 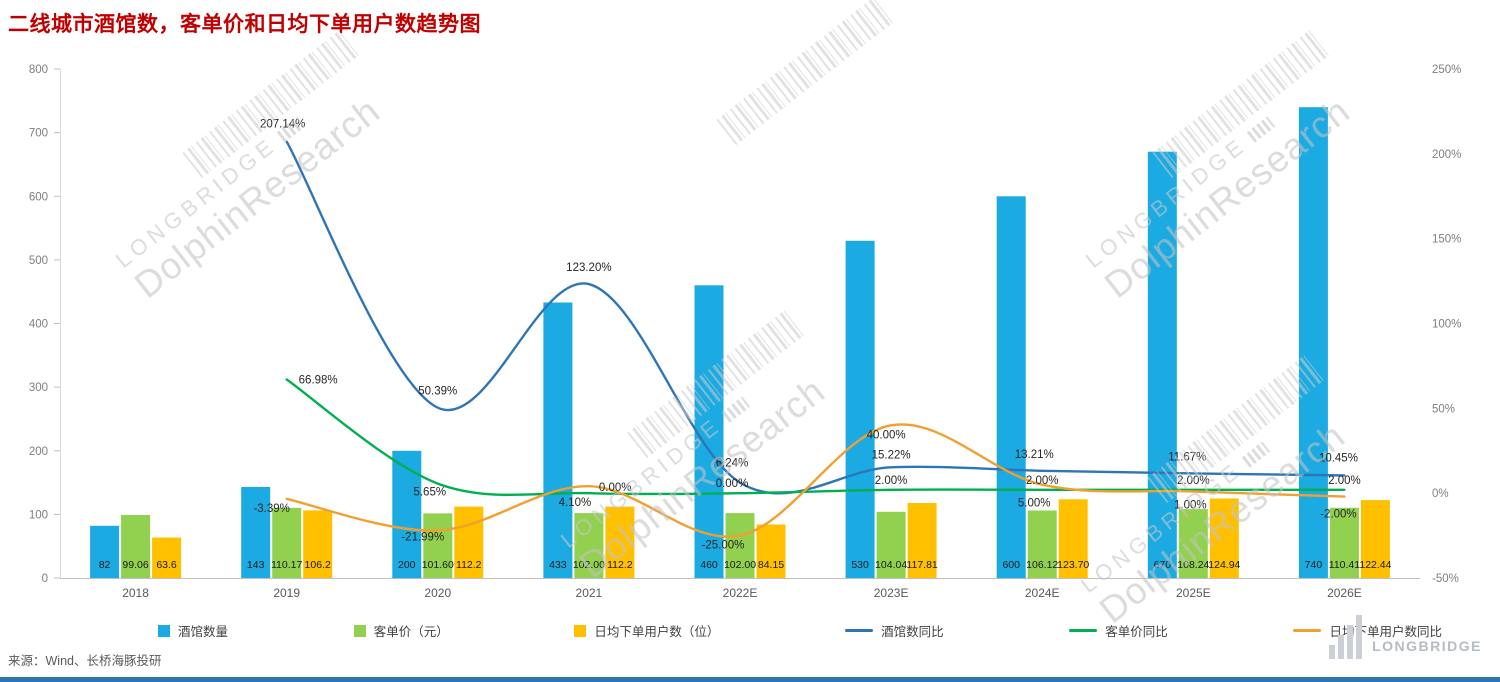 I want to click on longbridge-logo-text: LONGBRIDGE, so click(x=1427, y=646).